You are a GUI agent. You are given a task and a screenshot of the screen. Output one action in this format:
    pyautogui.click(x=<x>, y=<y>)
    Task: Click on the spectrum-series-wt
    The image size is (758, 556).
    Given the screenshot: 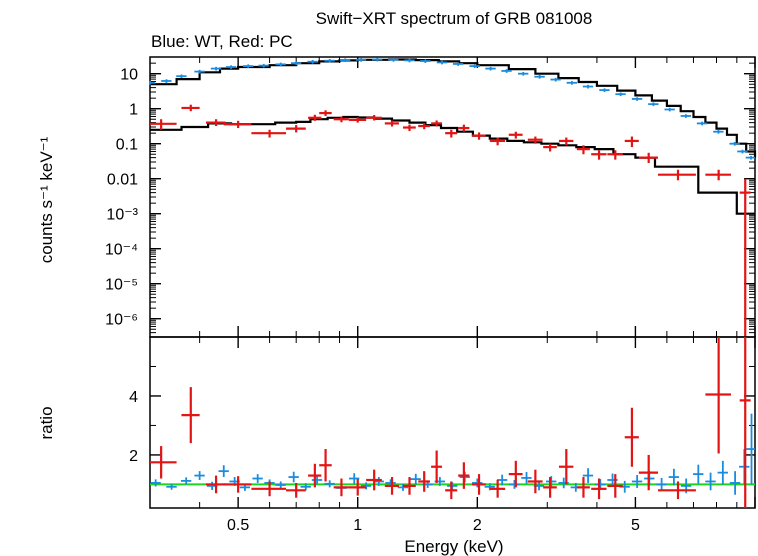 What is the action you would take?
    pyautogui.click(x=452, y=108)
    